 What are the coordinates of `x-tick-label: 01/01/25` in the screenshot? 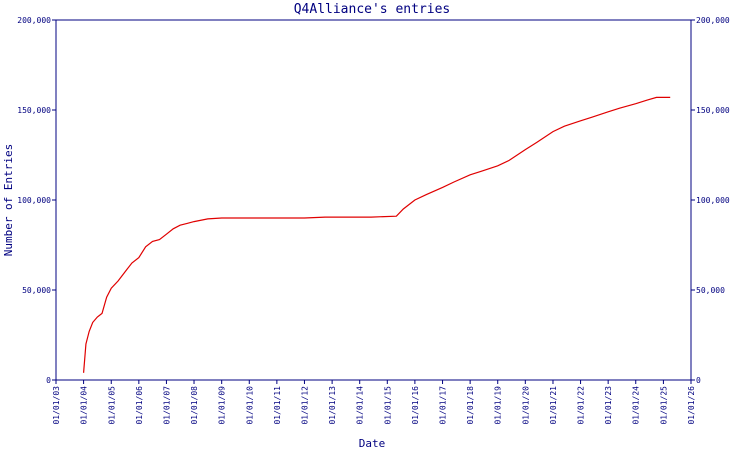 It's located at (663, 405).